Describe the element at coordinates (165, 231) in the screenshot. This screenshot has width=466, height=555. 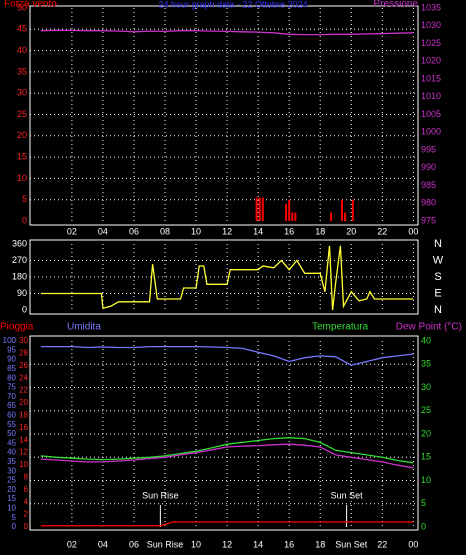
I see `x-tick-label: 08` at that location.